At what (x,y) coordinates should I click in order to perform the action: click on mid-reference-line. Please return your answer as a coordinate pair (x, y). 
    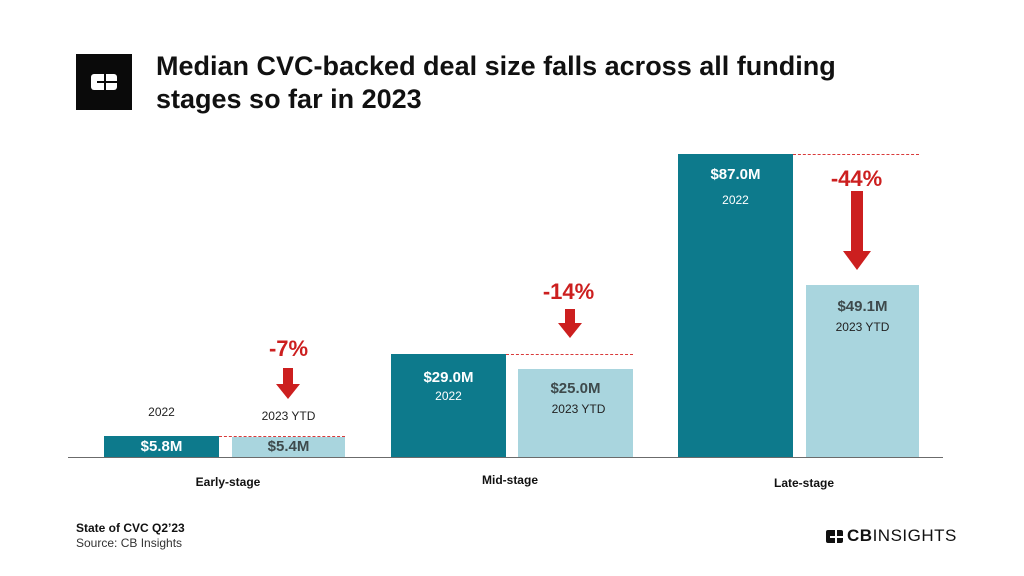
    Looking at the image, I should click on (569, 354).